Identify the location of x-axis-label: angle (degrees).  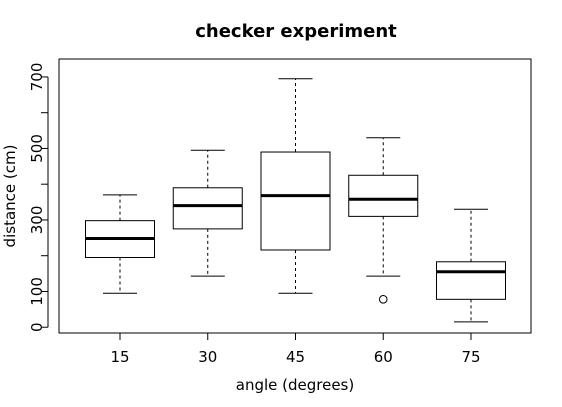
(295, 385).